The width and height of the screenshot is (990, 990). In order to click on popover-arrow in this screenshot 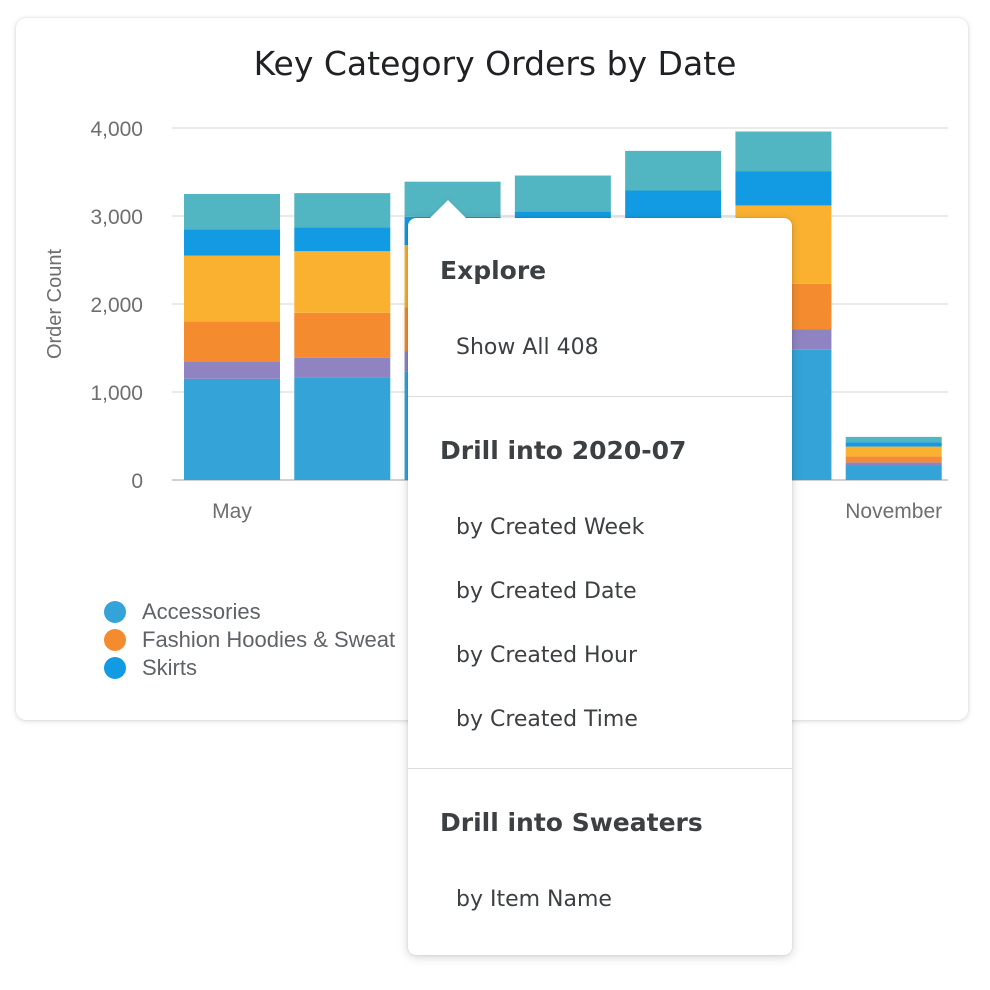, I will do `click(448, 210)`.